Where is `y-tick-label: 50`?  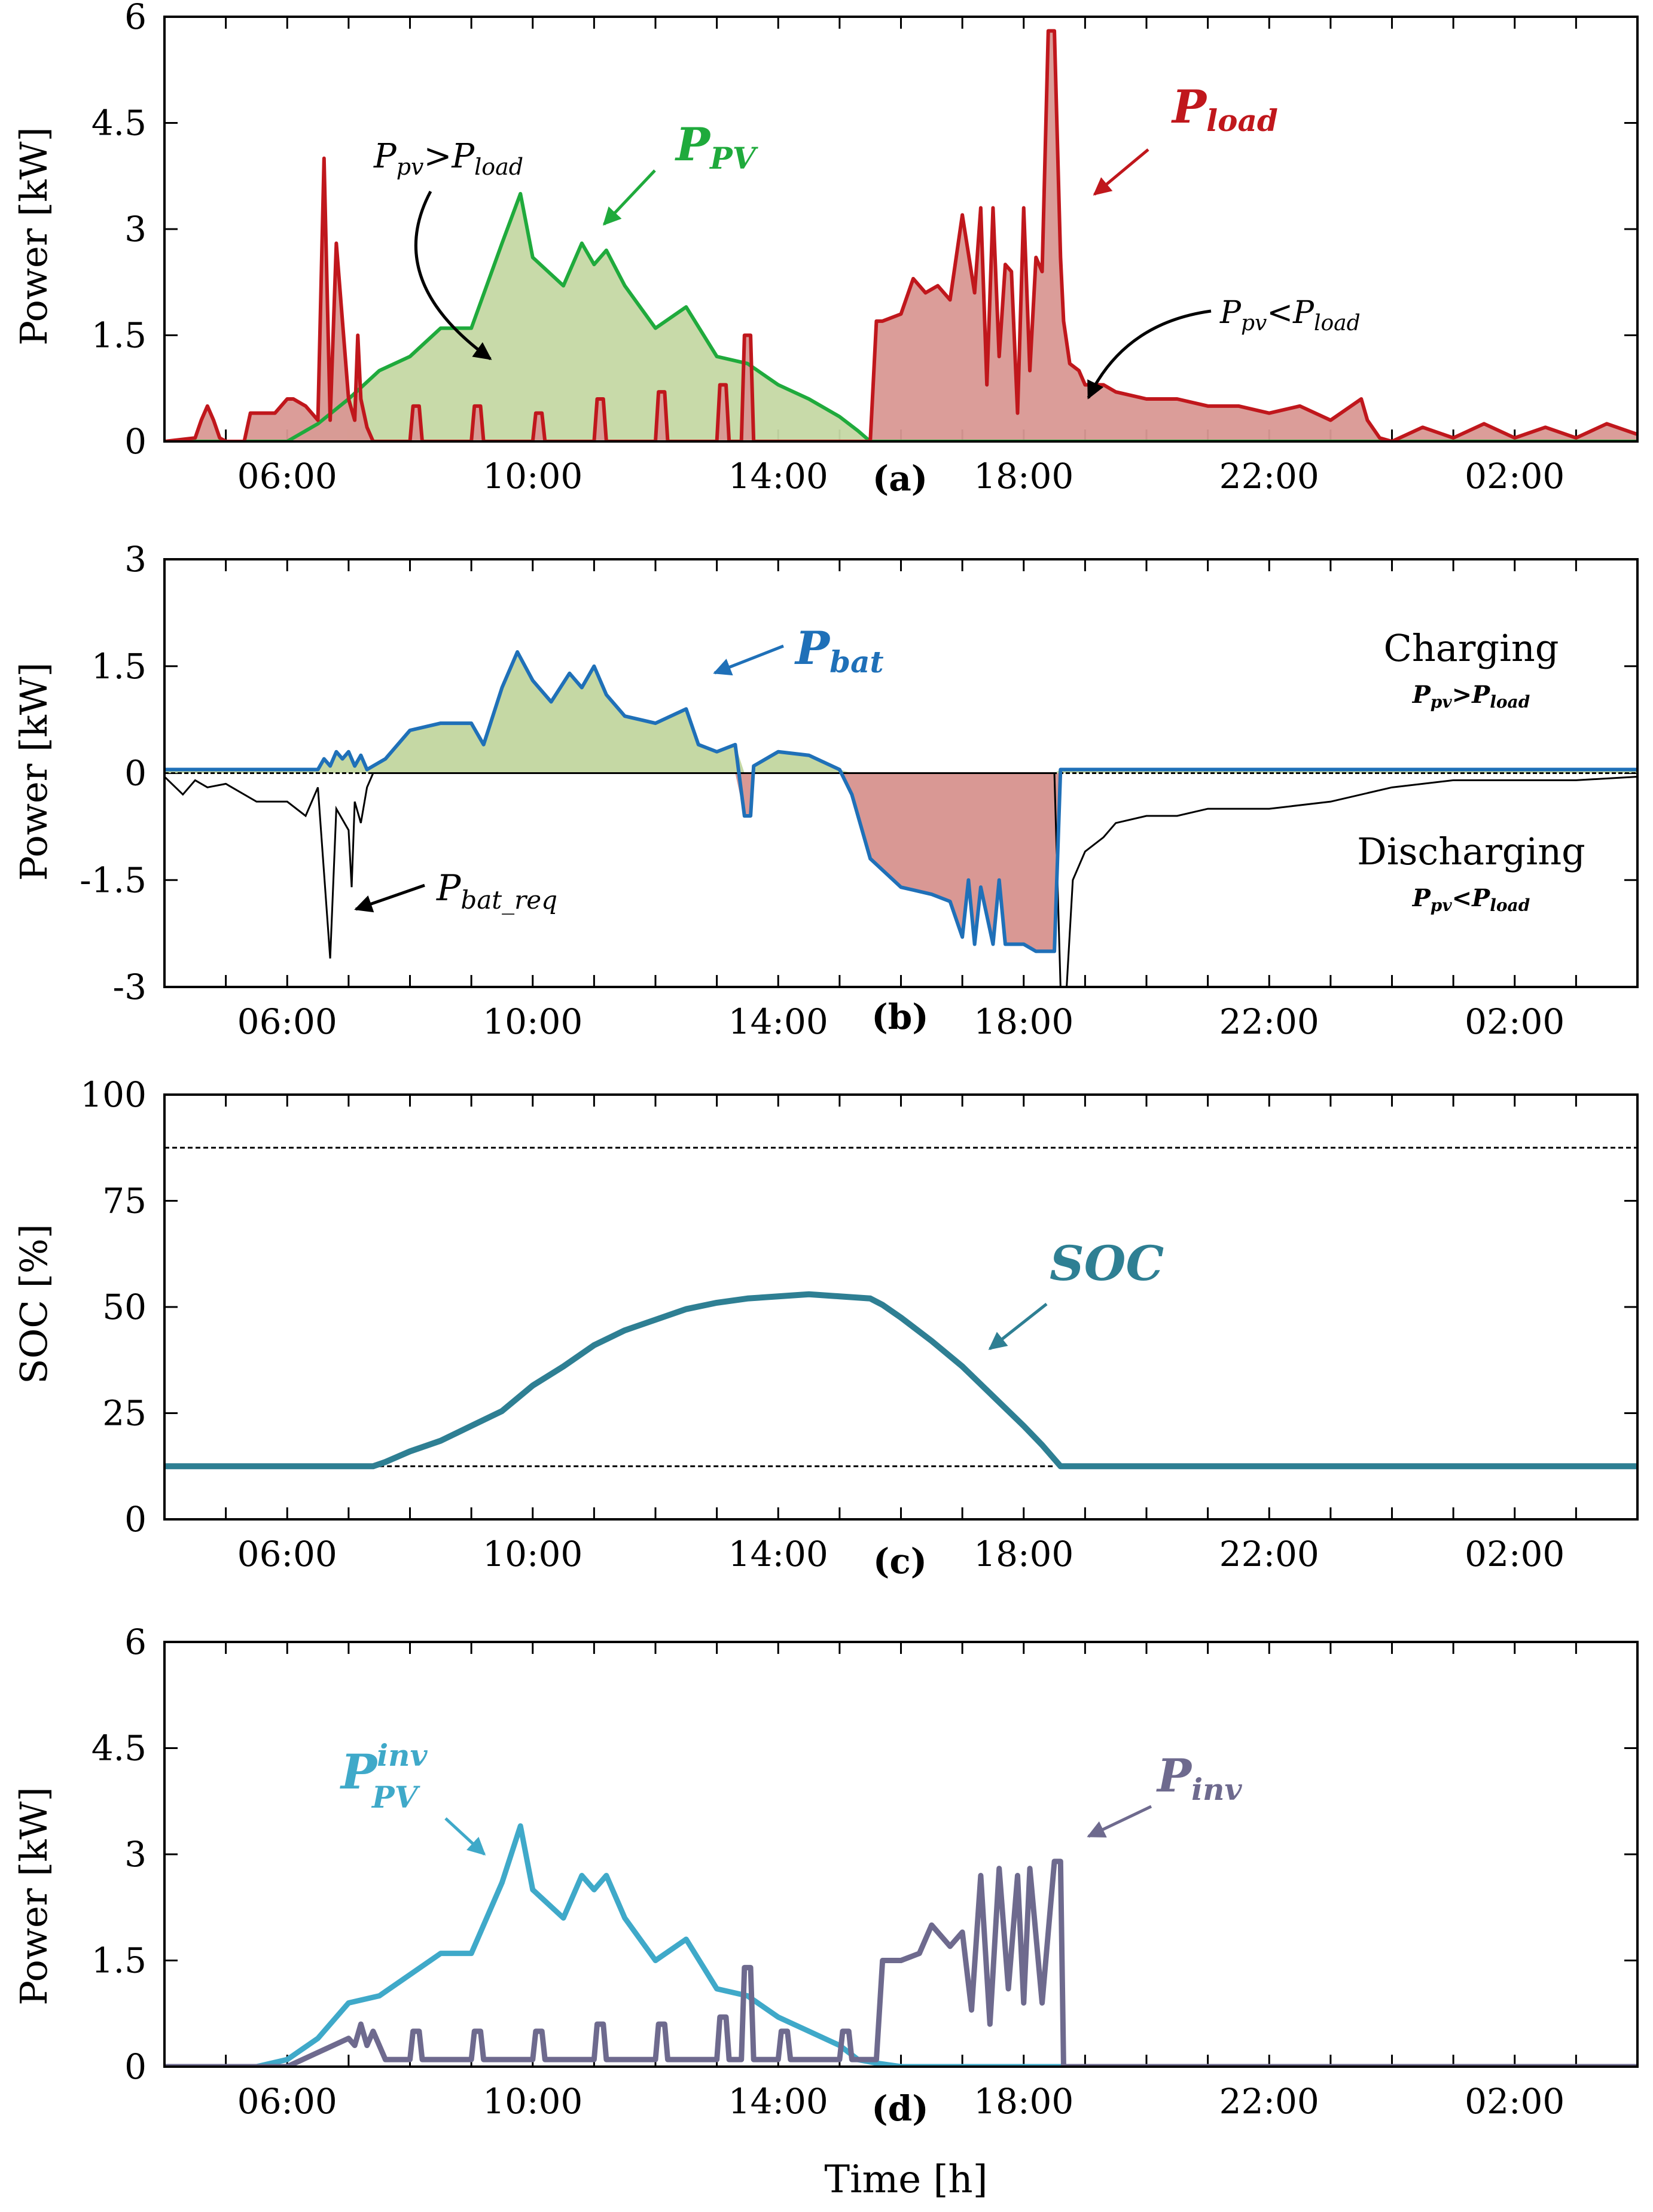
y-tick-label: 50 is located at coordinates (124, 1307).